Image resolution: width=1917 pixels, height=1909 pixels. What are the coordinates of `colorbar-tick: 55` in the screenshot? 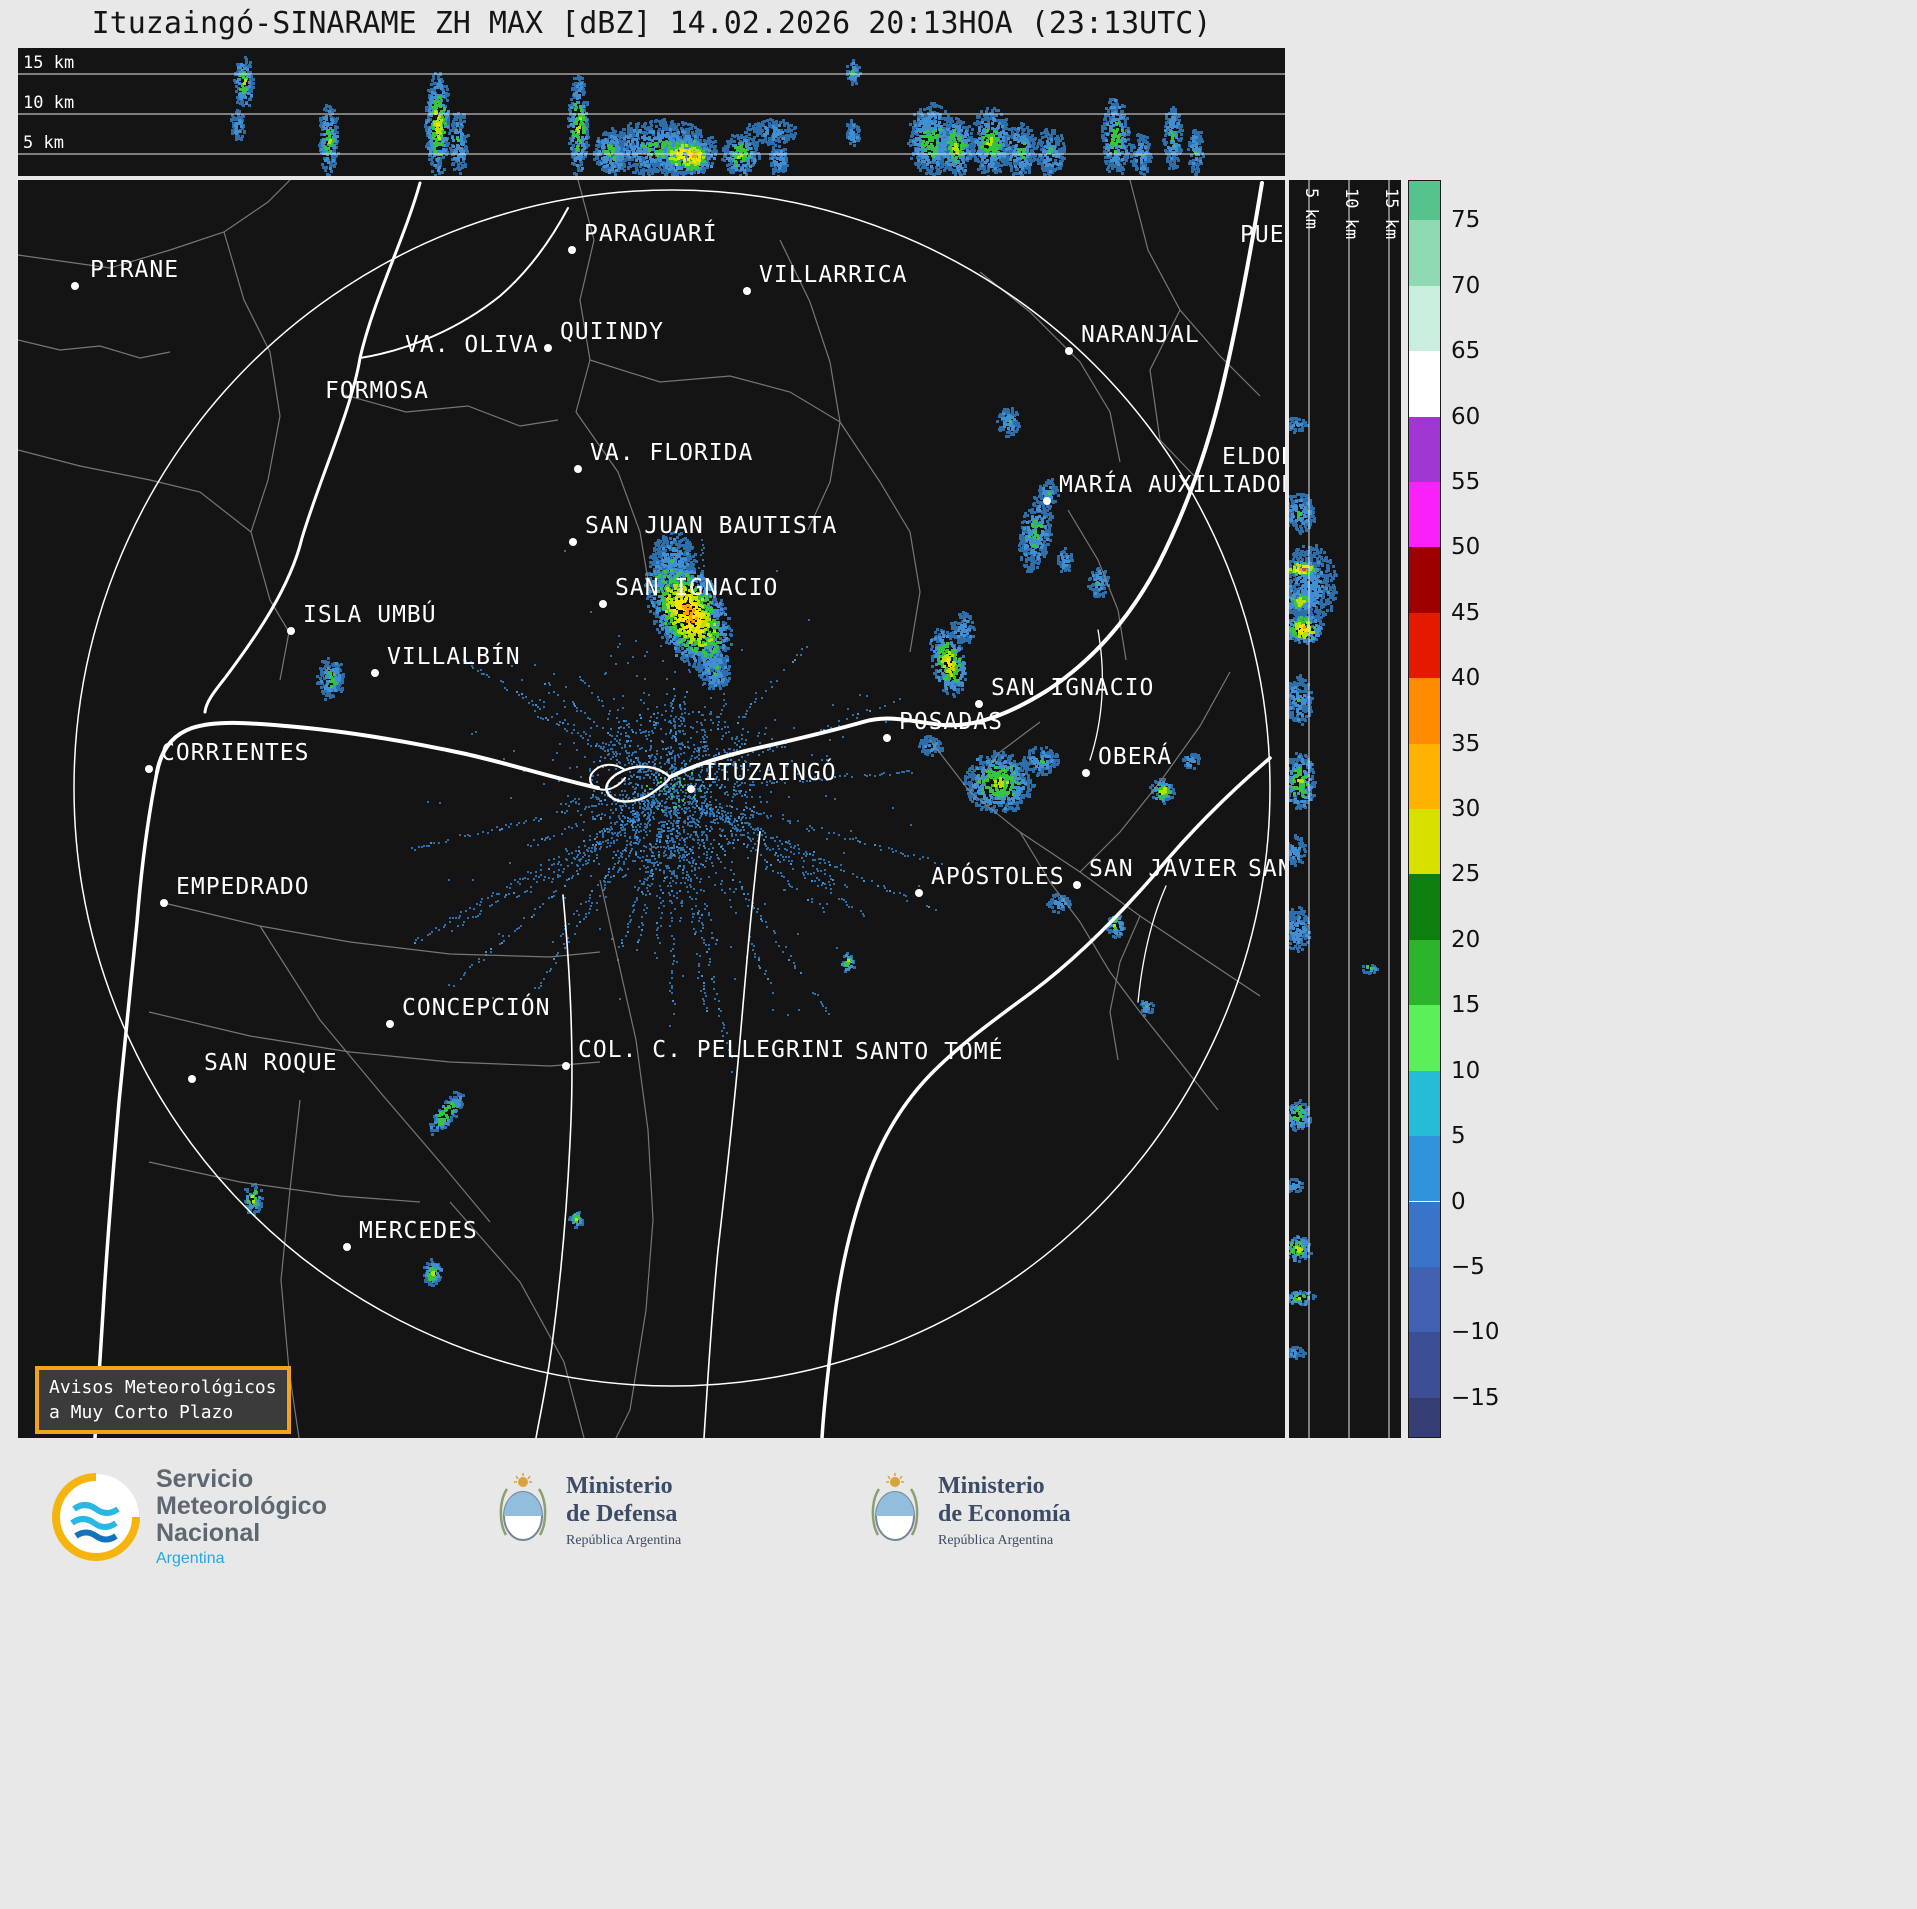 It's located at (1466, 481).